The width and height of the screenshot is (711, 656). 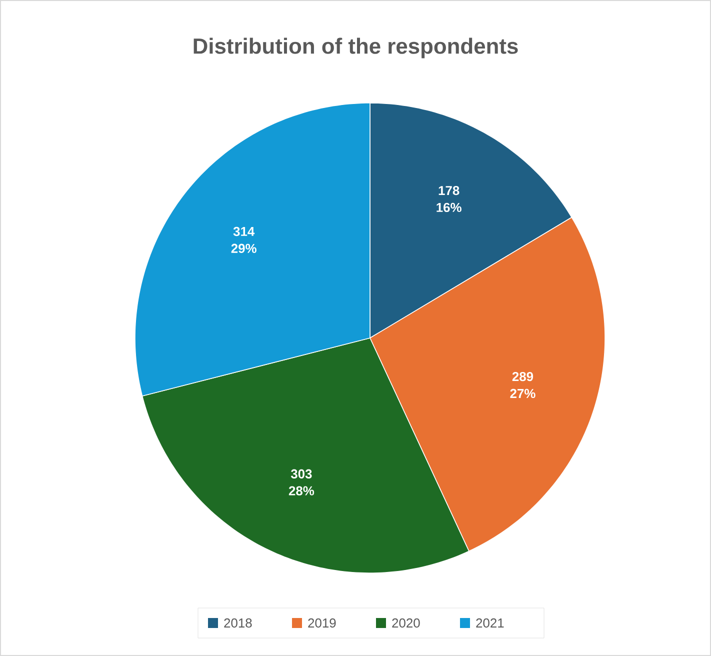 I want to click on legend-label: 2020, so click(x=406, y=623).